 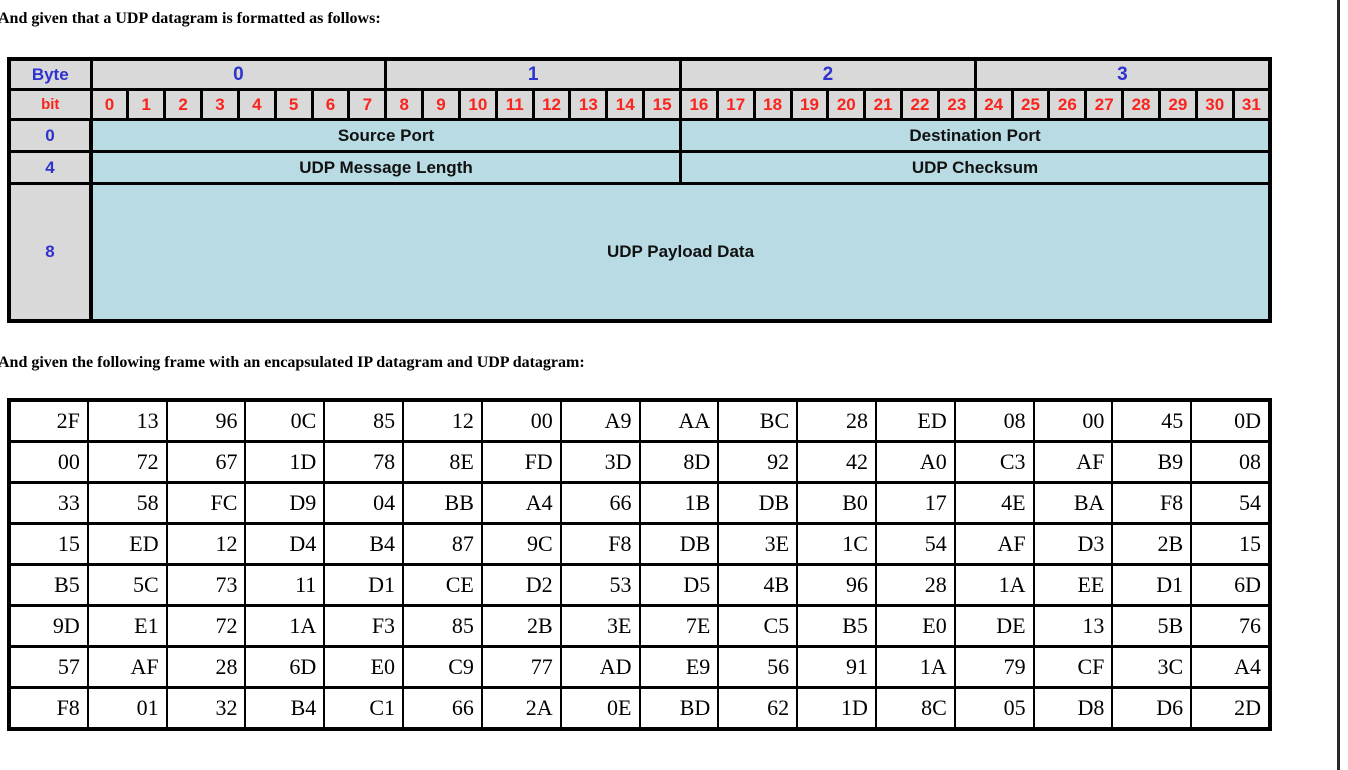 I want to click on hex-byte-cell: 08, so click(x=994, y=420).